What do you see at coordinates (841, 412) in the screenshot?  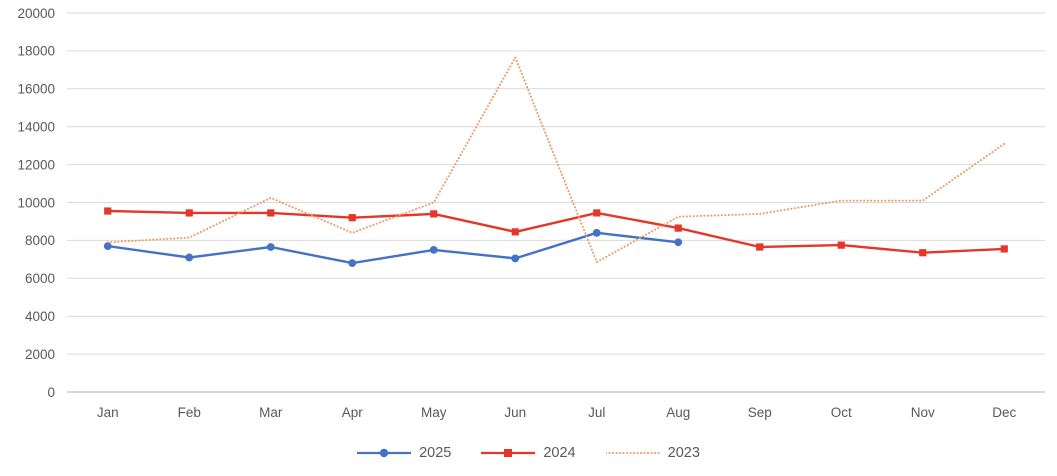 I see `x-tick-label: Oct` at bounding box center [841, 412].